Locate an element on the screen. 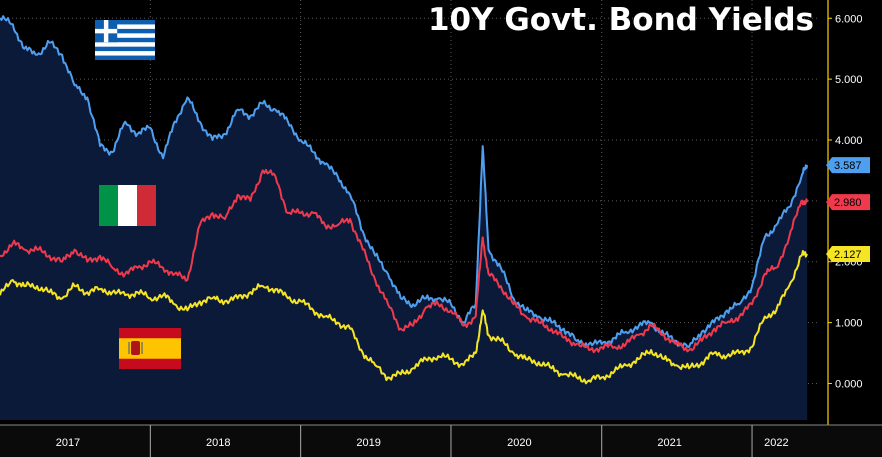  x-axis-band is located at coordinates (441, 441).